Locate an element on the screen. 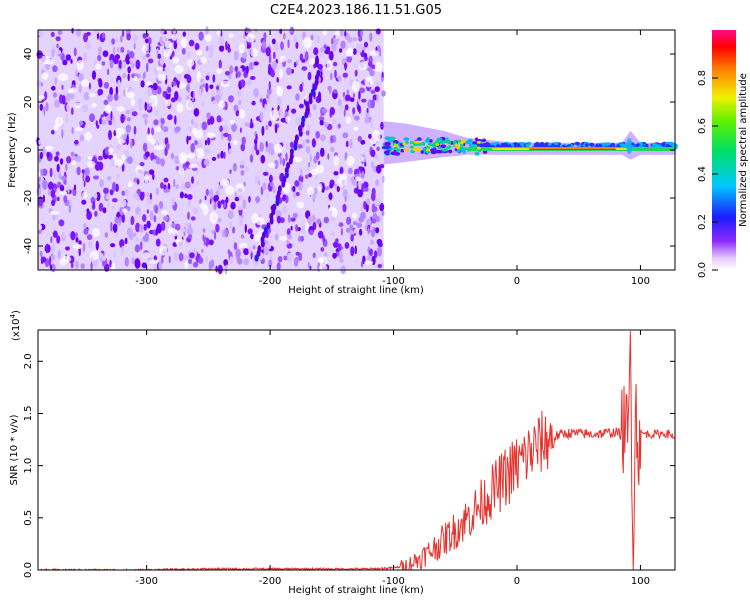 The image size is (750, 600). colorbar-tick-label: 0.2 is located at coordinates (702, 222).